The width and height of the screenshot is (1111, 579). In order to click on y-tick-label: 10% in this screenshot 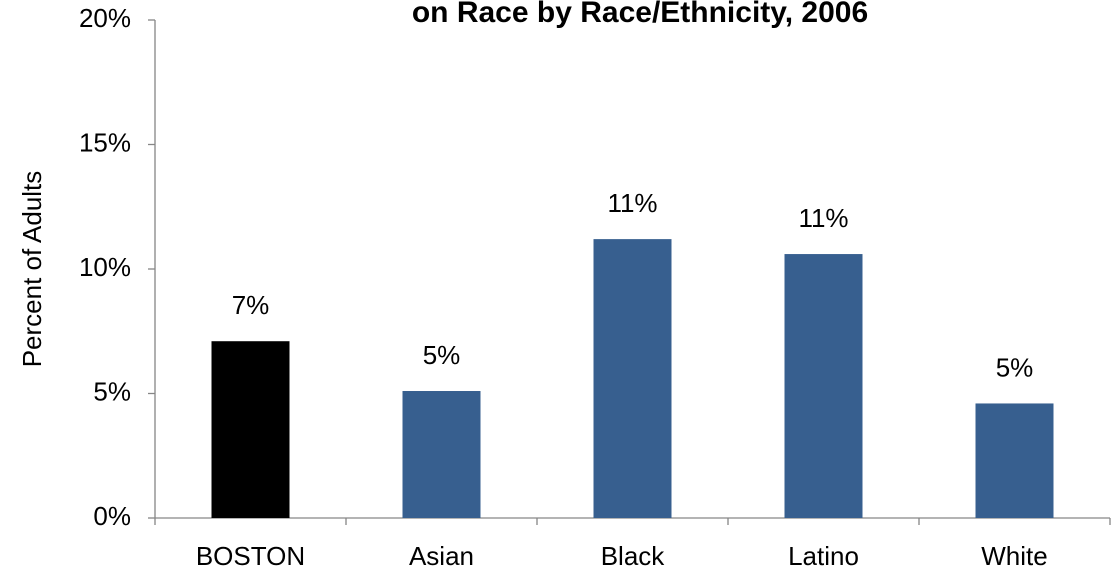, I will do `click(105, 267)`.